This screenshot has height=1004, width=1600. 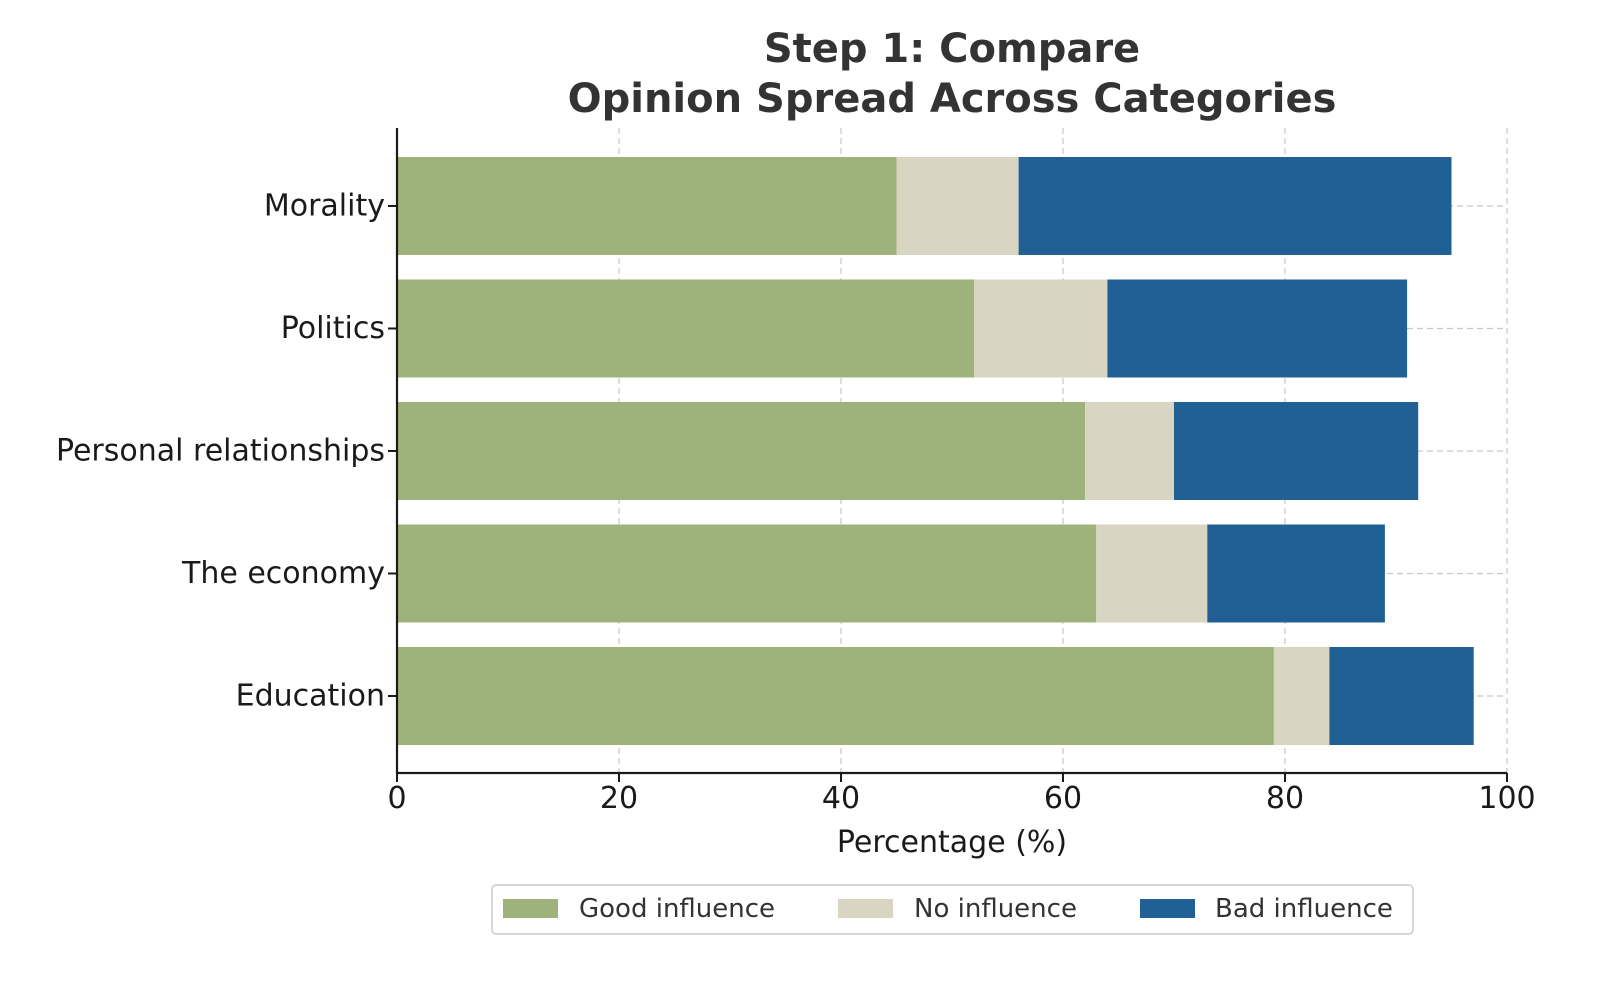 I want to click on x-tick-label: 60, so click(x=1063, y=798).